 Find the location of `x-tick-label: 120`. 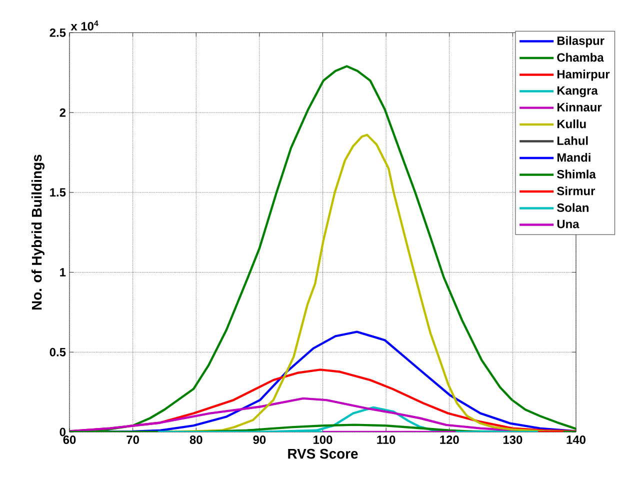

x-tick-label: 120 is located at coordinates (449, 440).